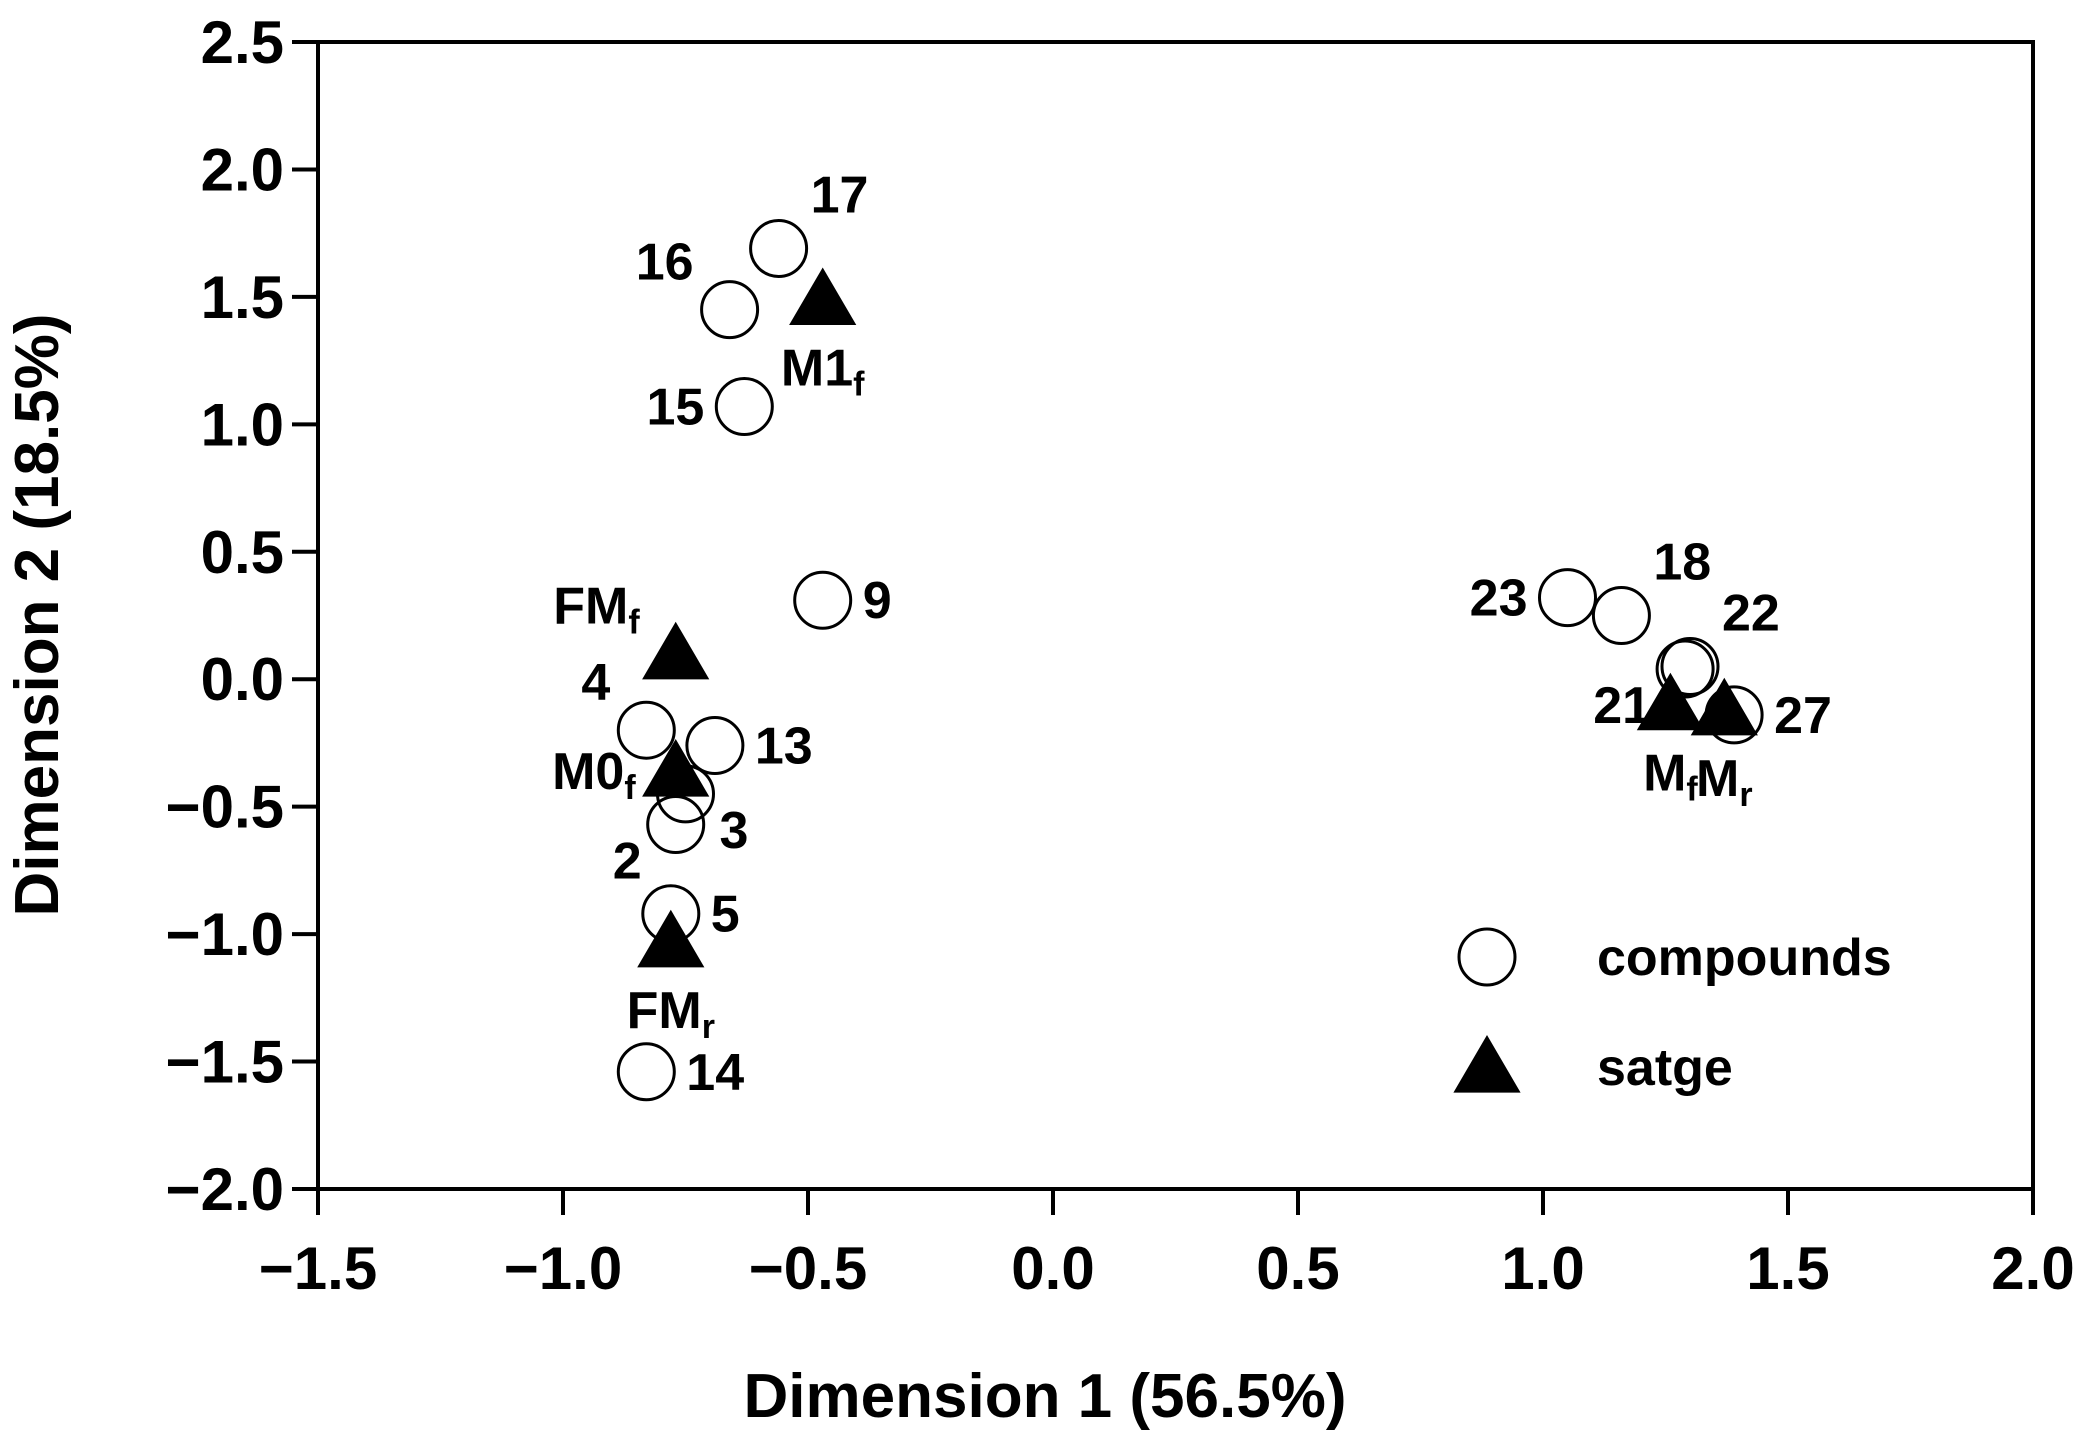 Image resolution: width=2095 pixels, height=1442 pixels. Describe the element at coordinates (595, 683) in the screenshot. I see `compound-label-4: 4` at that location.